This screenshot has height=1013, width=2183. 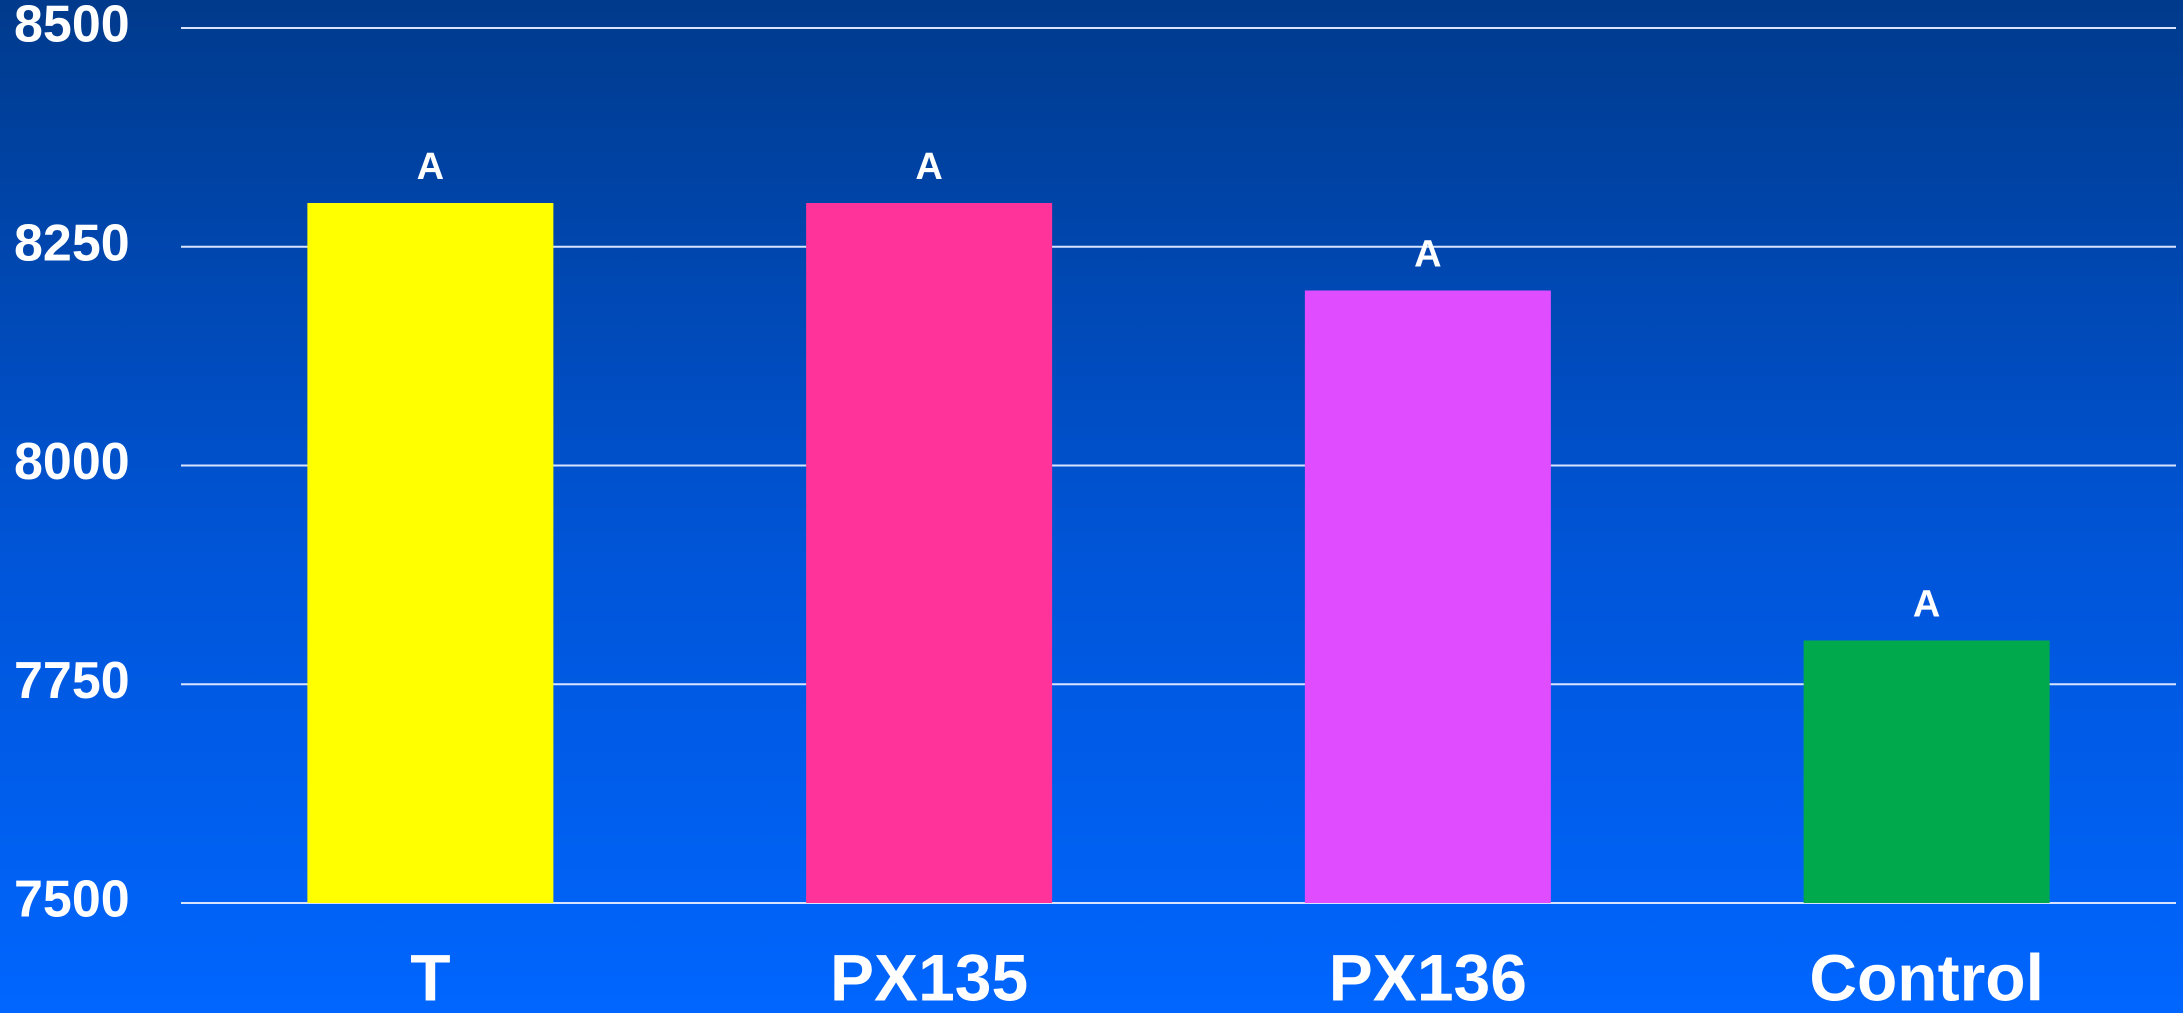 I want to click on y-tick-label: 7750, so click(x=72, y=681).